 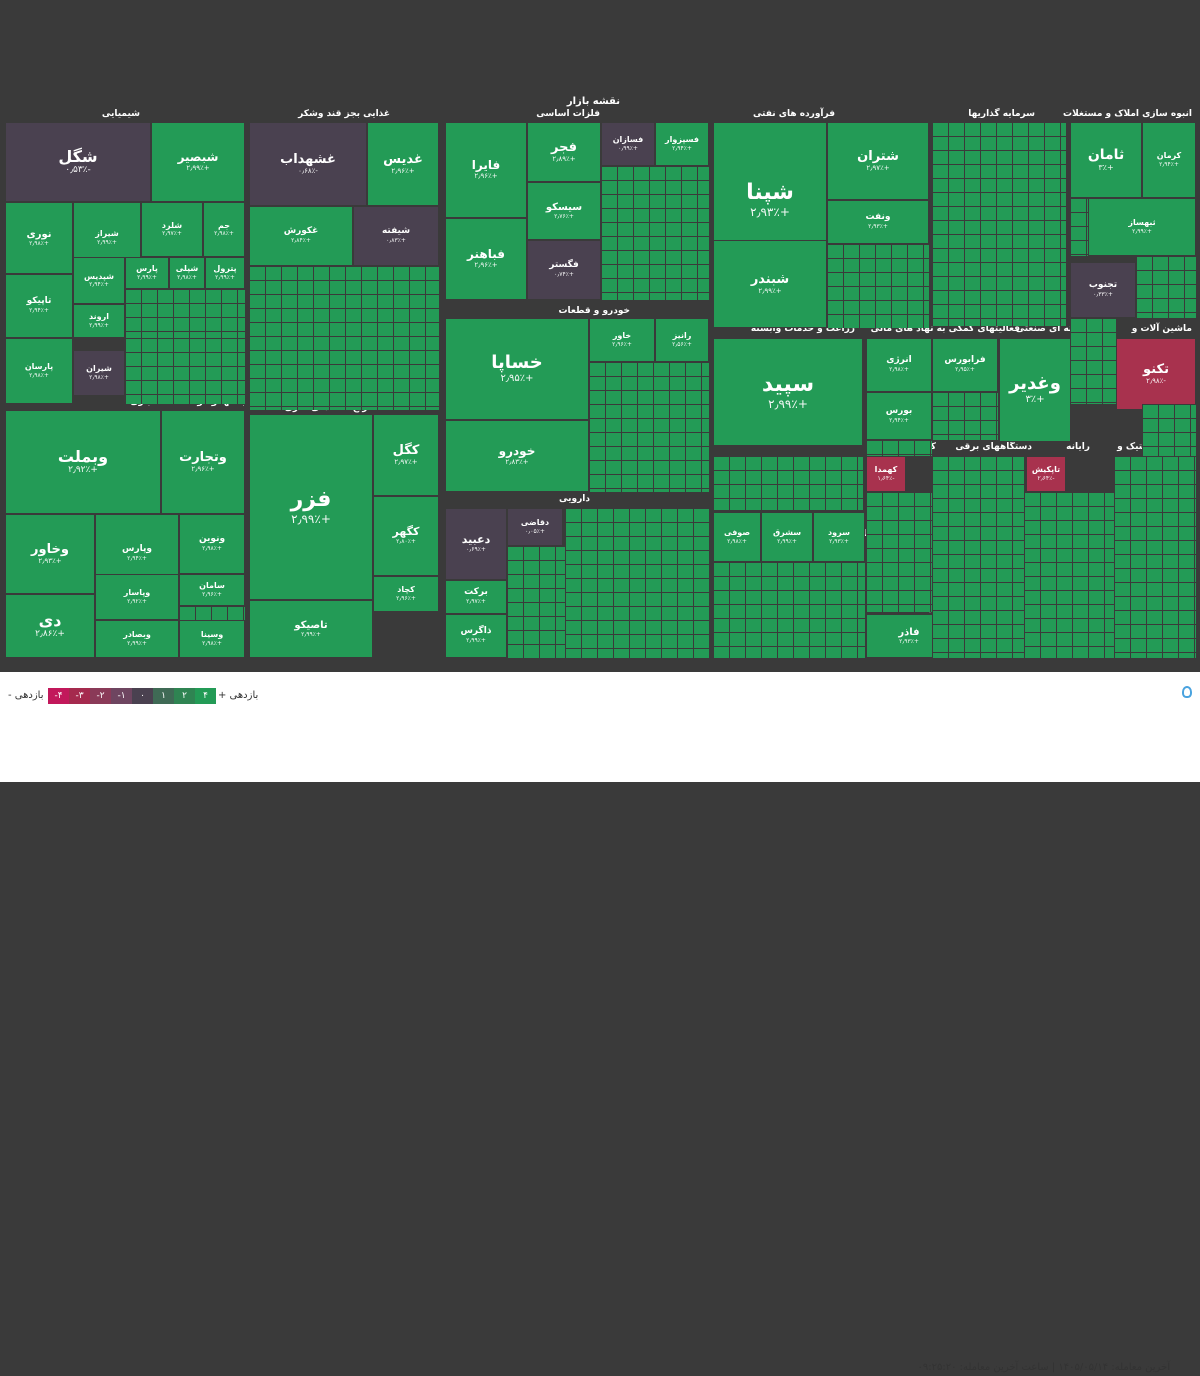 What do you see at coordinates (1046, 469) in the screenshot?
I see `stock-symbol: تاپکیش` at bounding box center [1046, 469].